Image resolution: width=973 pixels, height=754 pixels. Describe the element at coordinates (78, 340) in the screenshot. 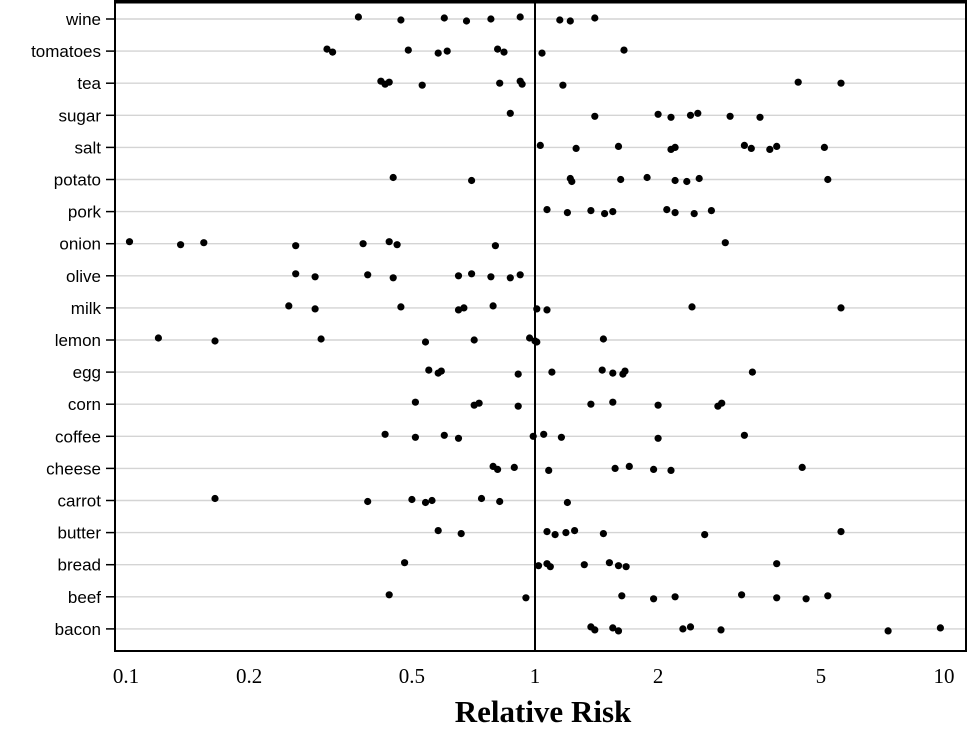

I see `category-label-lemon: lemon` at that location.